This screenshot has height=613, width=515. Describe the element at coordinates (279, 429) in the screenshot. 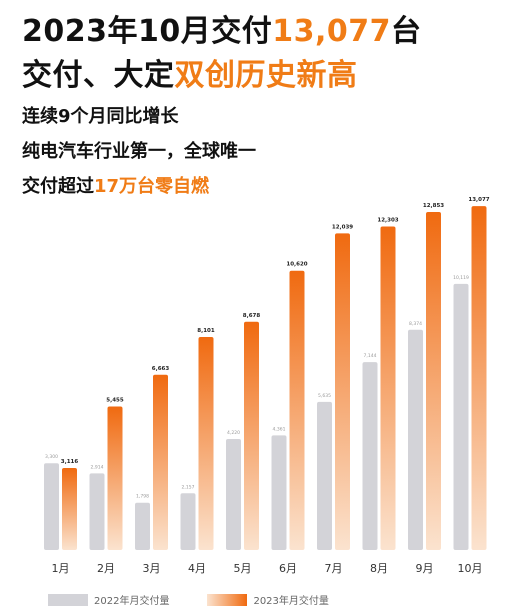

I see `data-label-2022: 4,361` at that location.